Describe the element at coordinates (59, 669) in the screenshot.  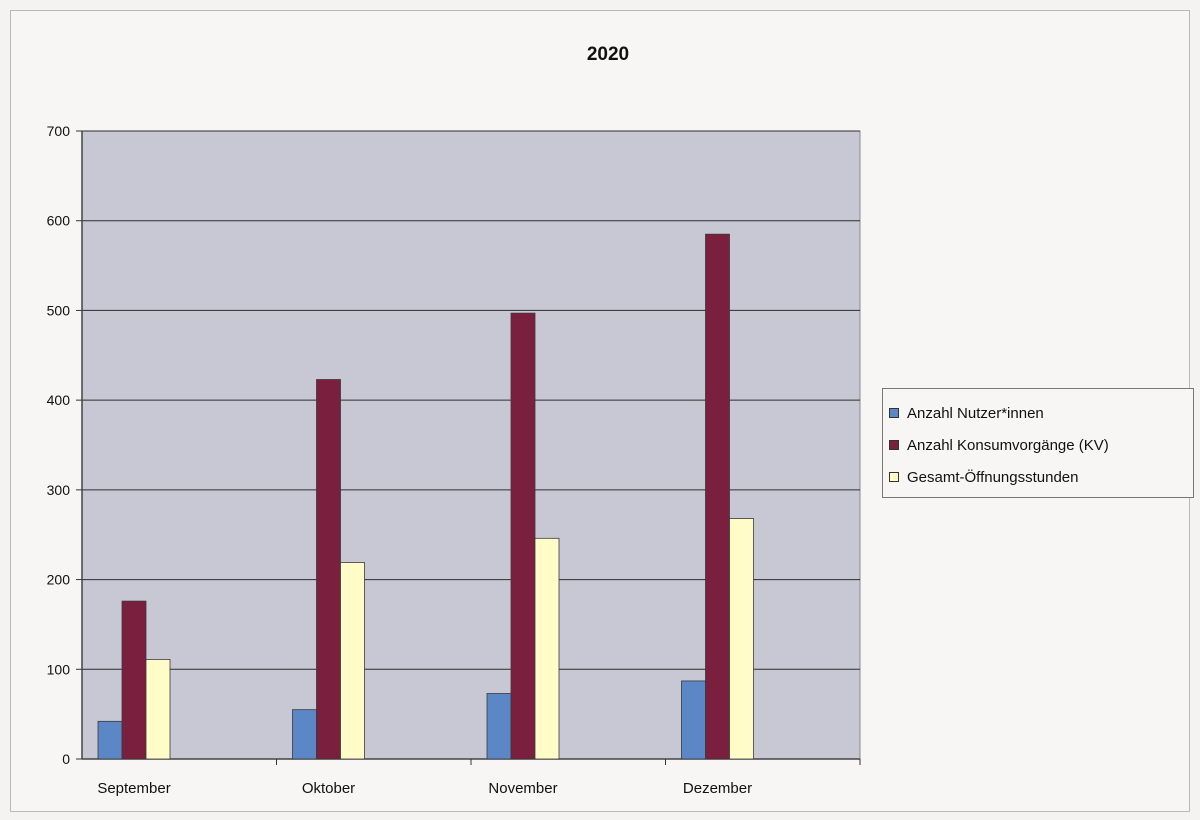
I see `y-tick-label: 100` at that location.